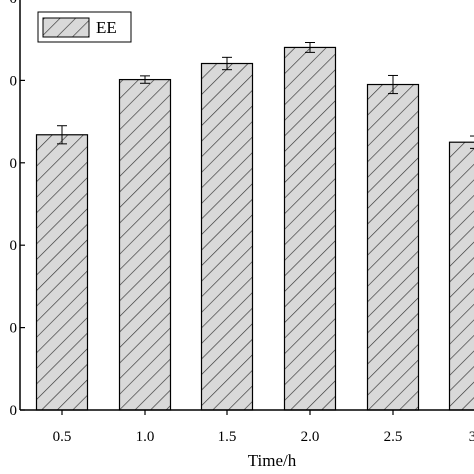  I want to click on legend-label-ee: EE, so click(106, 27).